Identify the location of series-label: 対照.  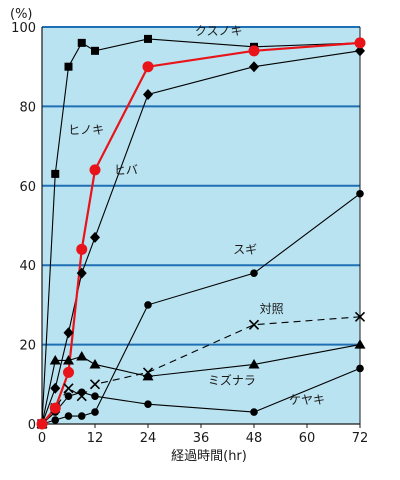
(272, 309).